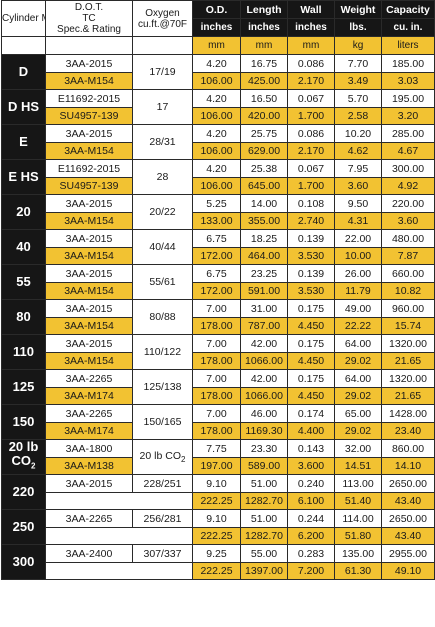 The height and width of the screenshot is (627, 435). What do you see at coordinates (264, 326) in the screenshot?
I see `length-metric-value: 787.00` at bounding box center [264, 326].